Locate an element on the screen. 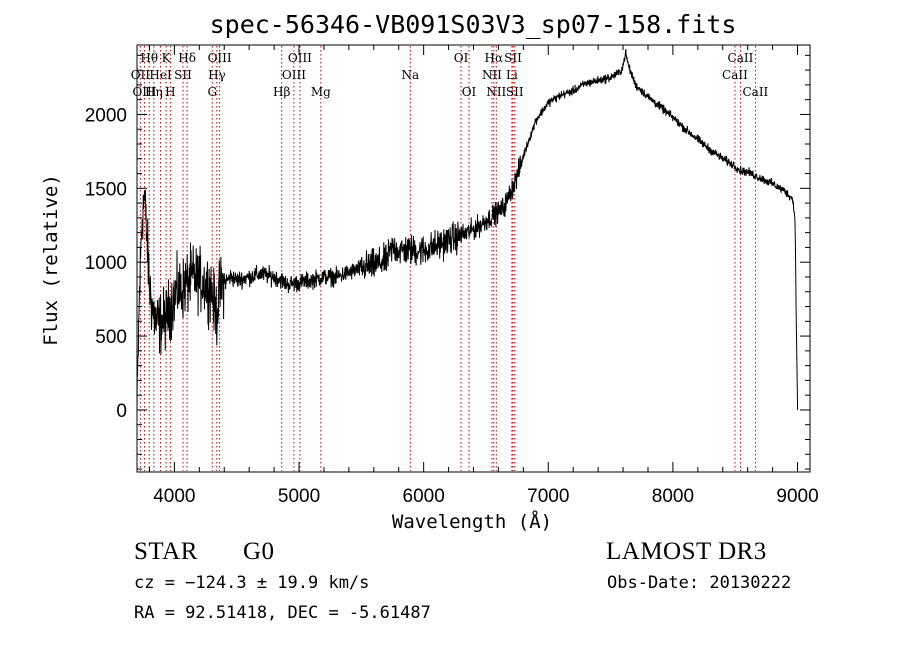  x-tick-label: 9000 is located at coordinates (797, 496).